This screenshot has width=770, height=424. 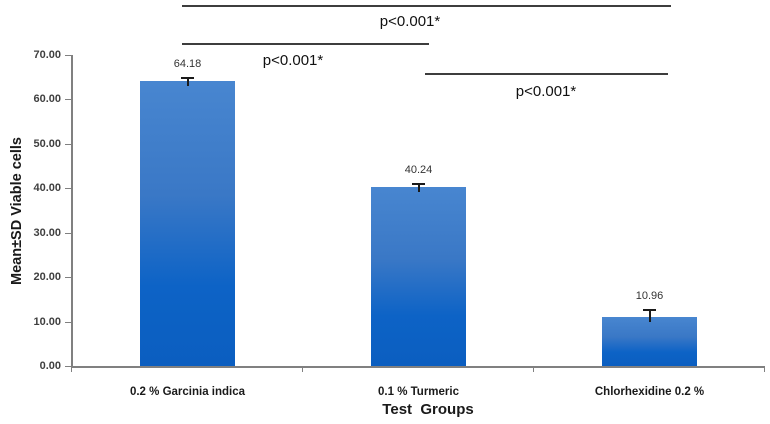 I want to click on y-axis-tick-label: 0.00, so click(x=50, y=366).